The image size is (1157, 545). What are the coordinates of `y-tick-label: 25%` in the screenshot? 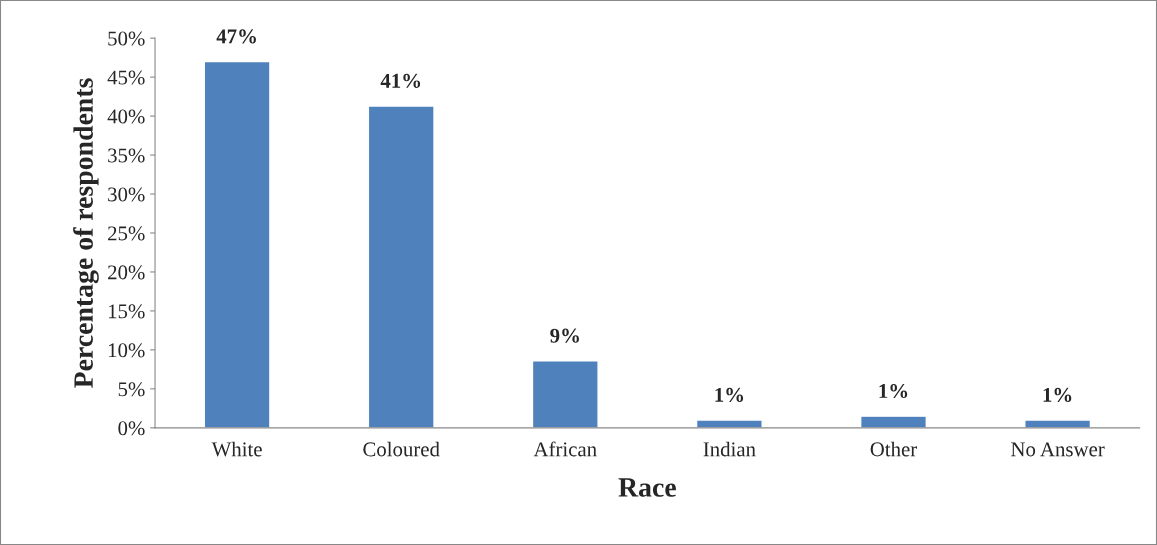 It's located at (126, 233).